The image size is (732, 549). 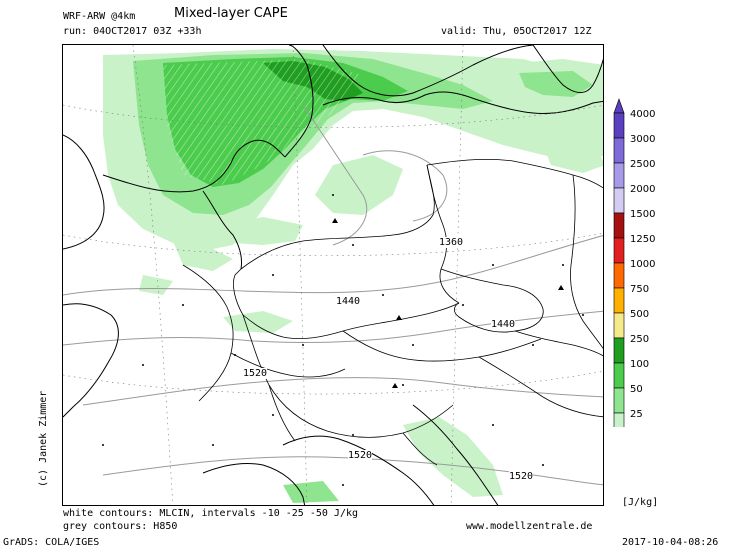 I want to click on coastline-denmark, so click(x=299, y=101).